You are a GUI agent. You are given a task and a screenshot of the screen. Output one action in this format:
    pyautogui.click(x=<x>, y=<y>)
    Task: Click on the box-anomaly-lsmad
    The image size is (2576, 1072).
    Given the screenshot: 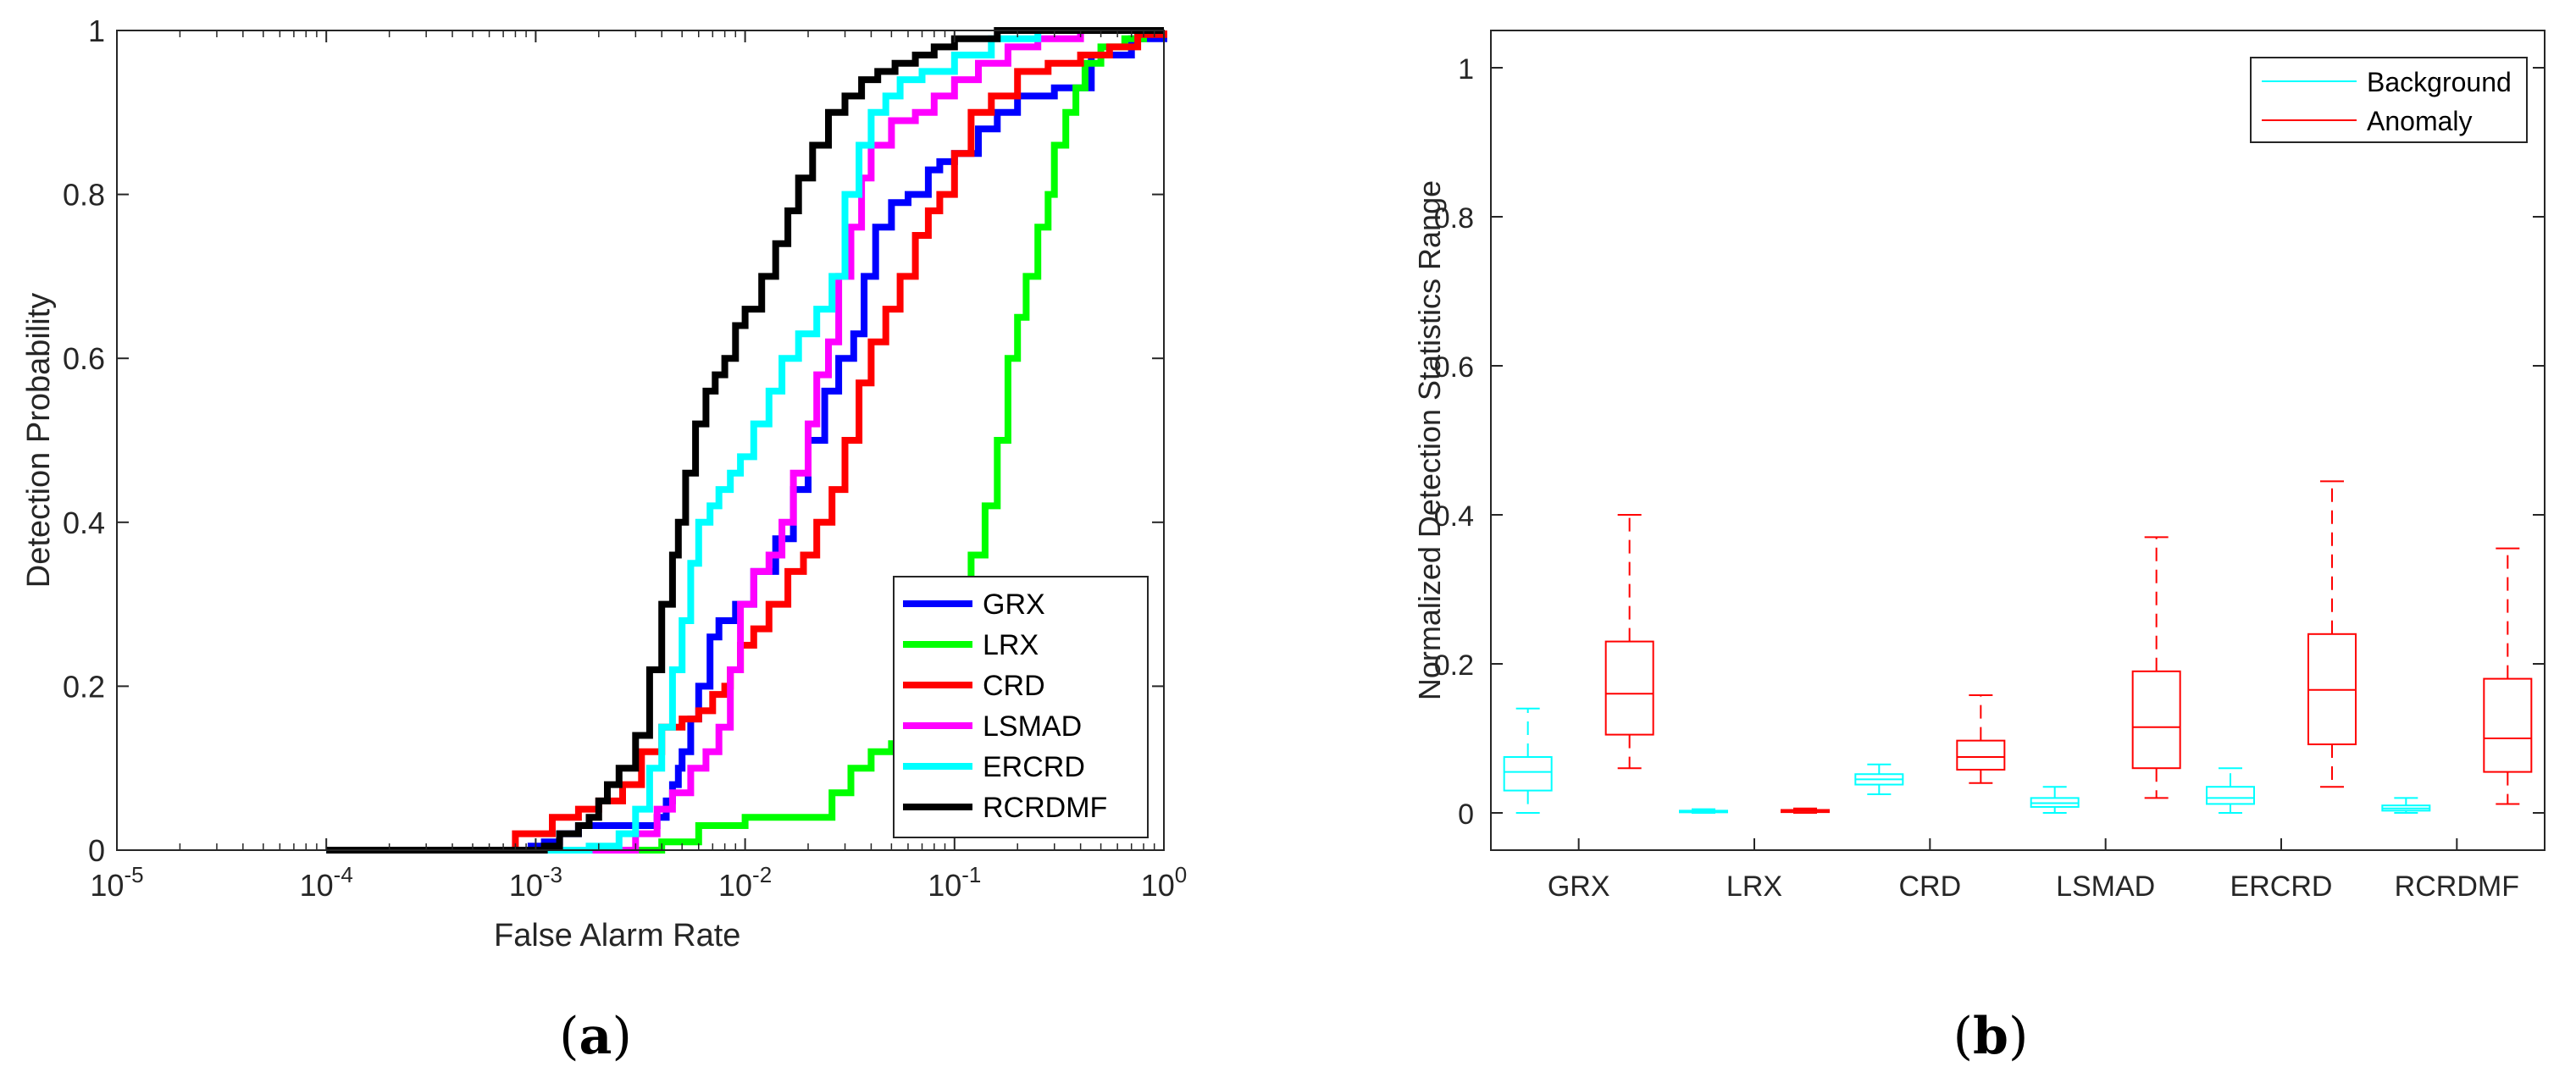 What is the action you would take?
    pyautogui.click(x=2156, y=668)
    